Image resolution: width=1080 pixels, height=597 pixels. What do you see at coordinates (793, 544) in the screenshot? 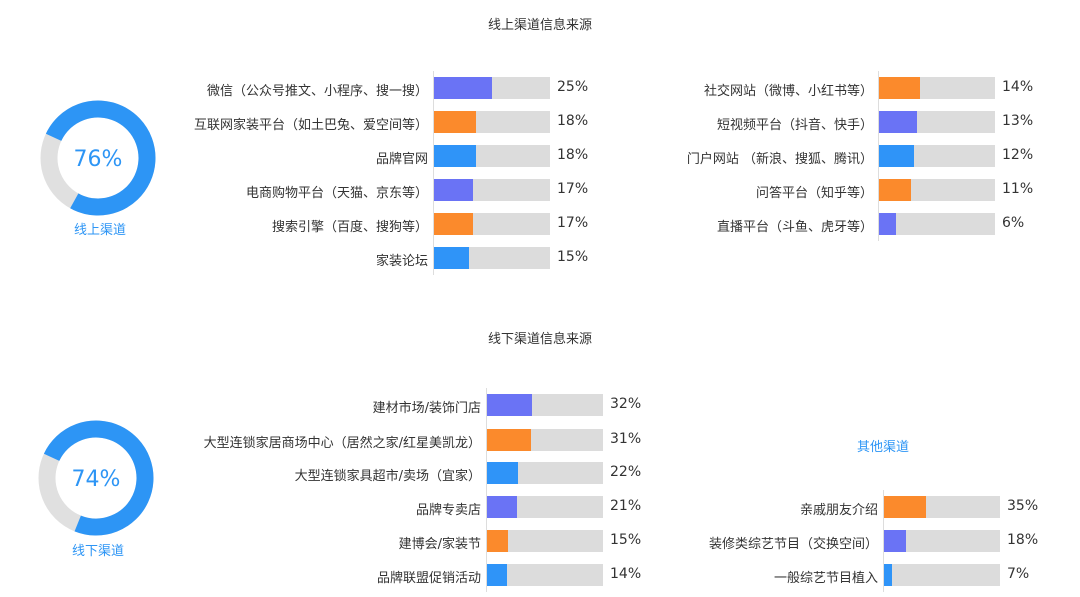
I see `bar-category-label: 装修类综艺节目（交换空间）` at bounding box center [793, 544].